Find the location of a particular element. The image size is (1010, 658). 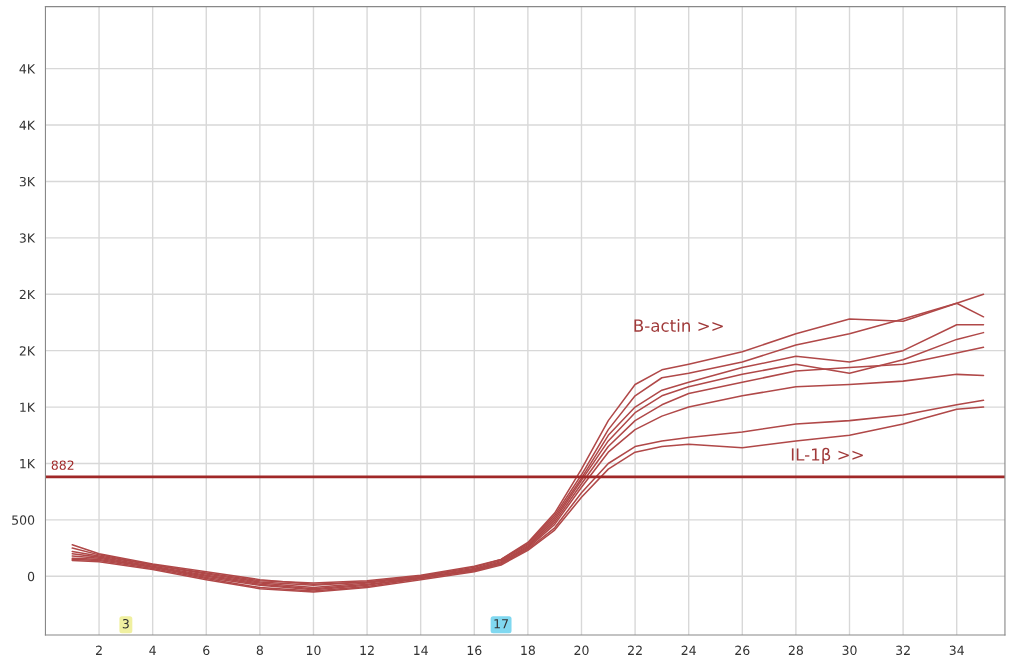

x-tick-label: 2 is located at coordinates (98, 650).